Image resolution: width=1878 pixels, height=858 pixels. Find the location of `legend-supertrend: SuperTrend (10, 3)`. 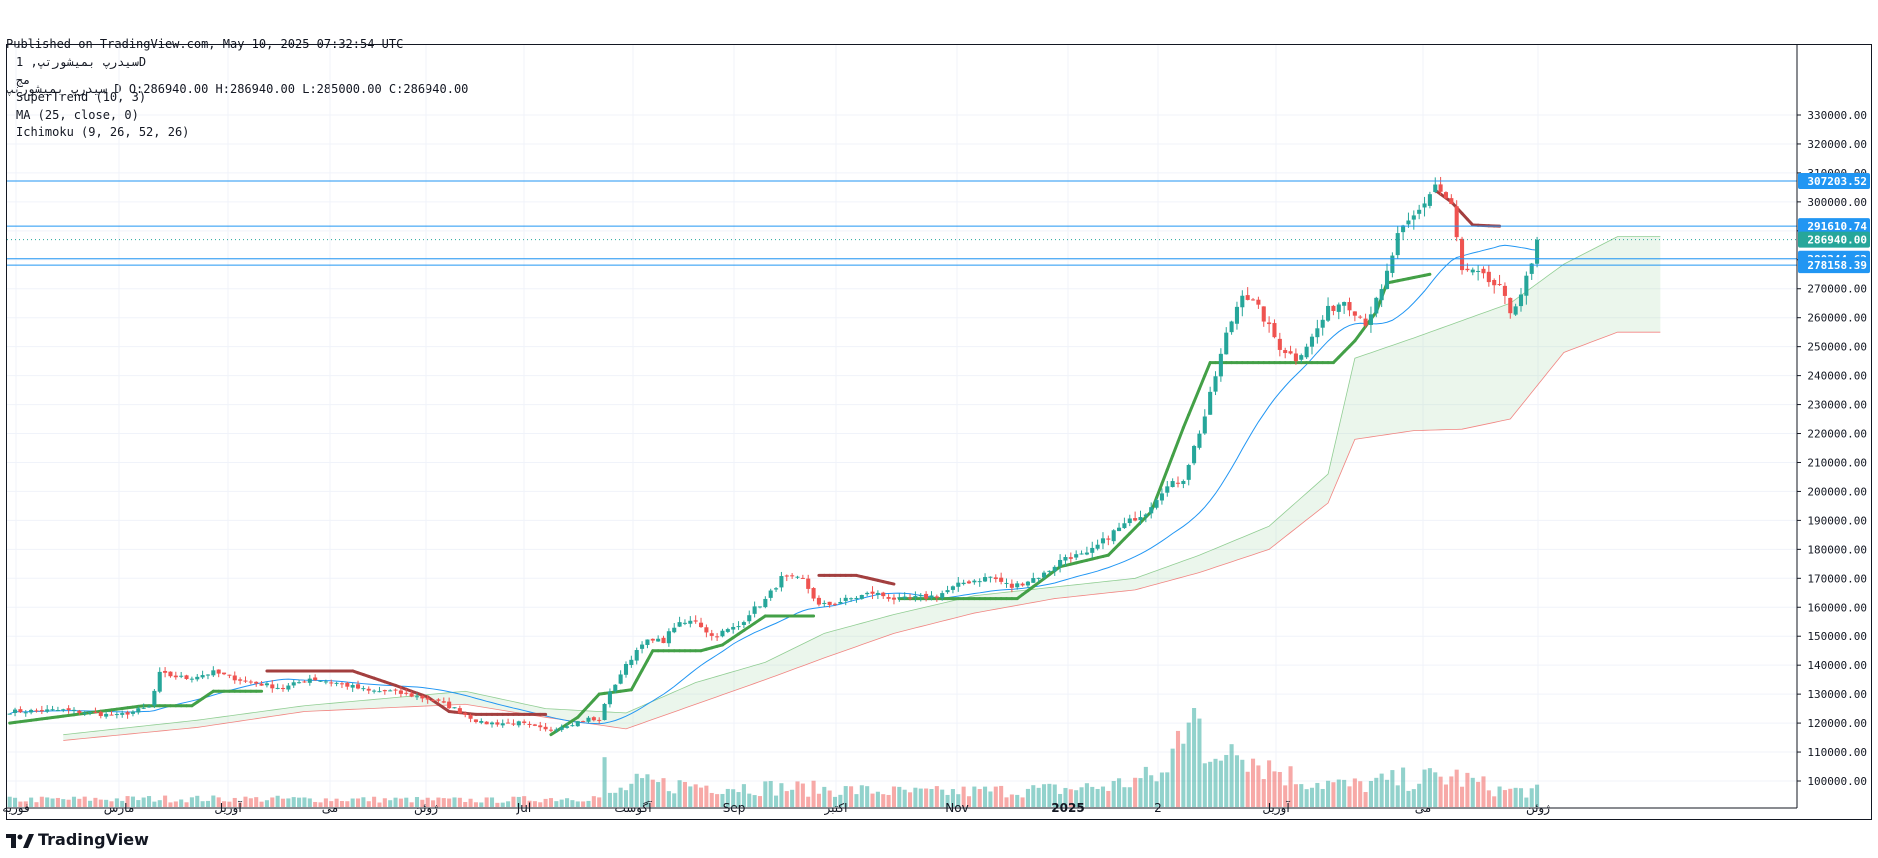

legend-supertrend: SuperTrend (10, 3) is located at coordinates (81, 97).